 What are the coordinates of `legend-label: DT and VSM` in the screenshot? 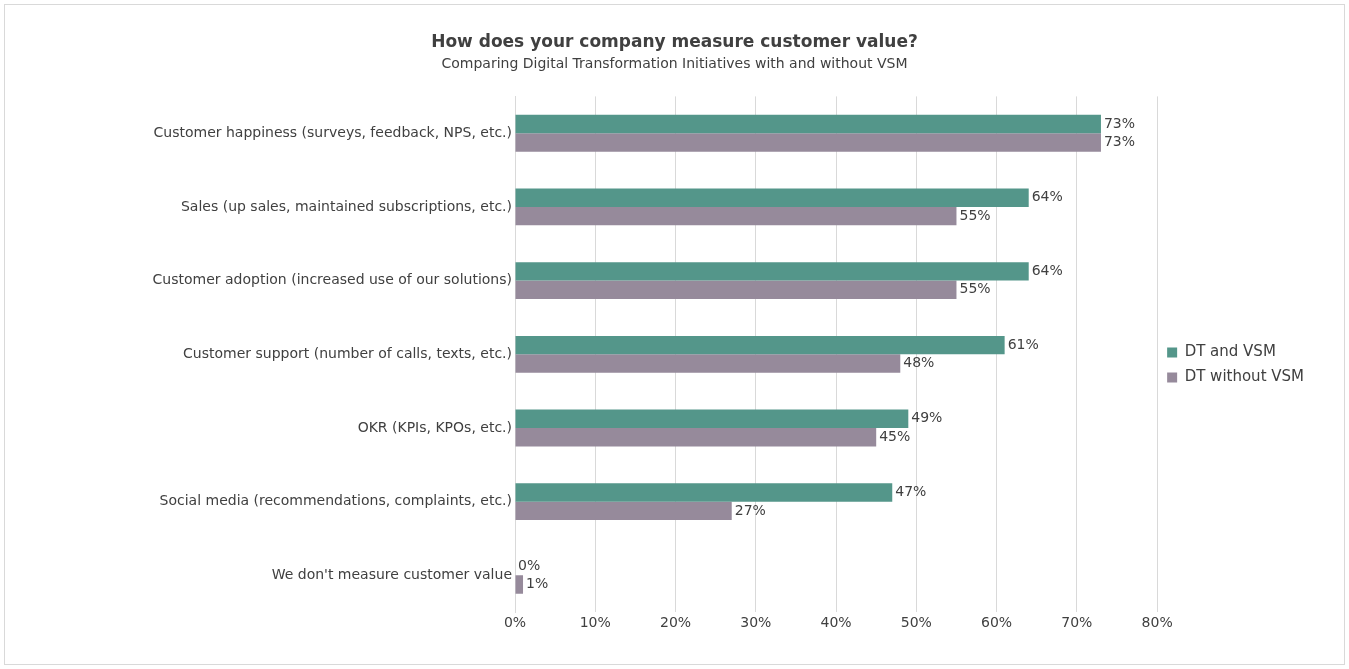 It's located at (1230, 351).